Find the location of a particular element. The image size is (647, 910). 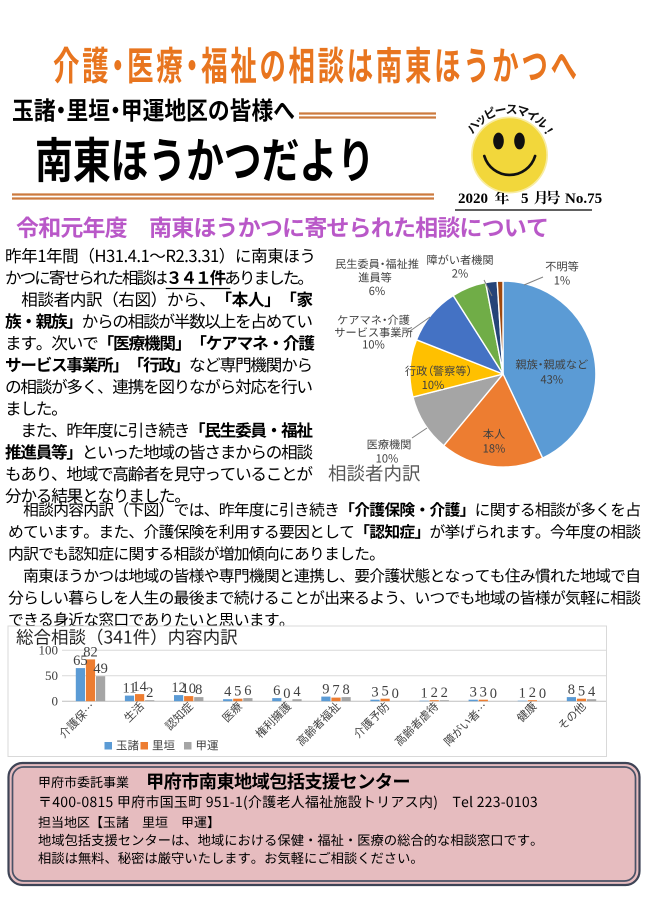

svg-text: 65 is located at coordinates (80, 661).